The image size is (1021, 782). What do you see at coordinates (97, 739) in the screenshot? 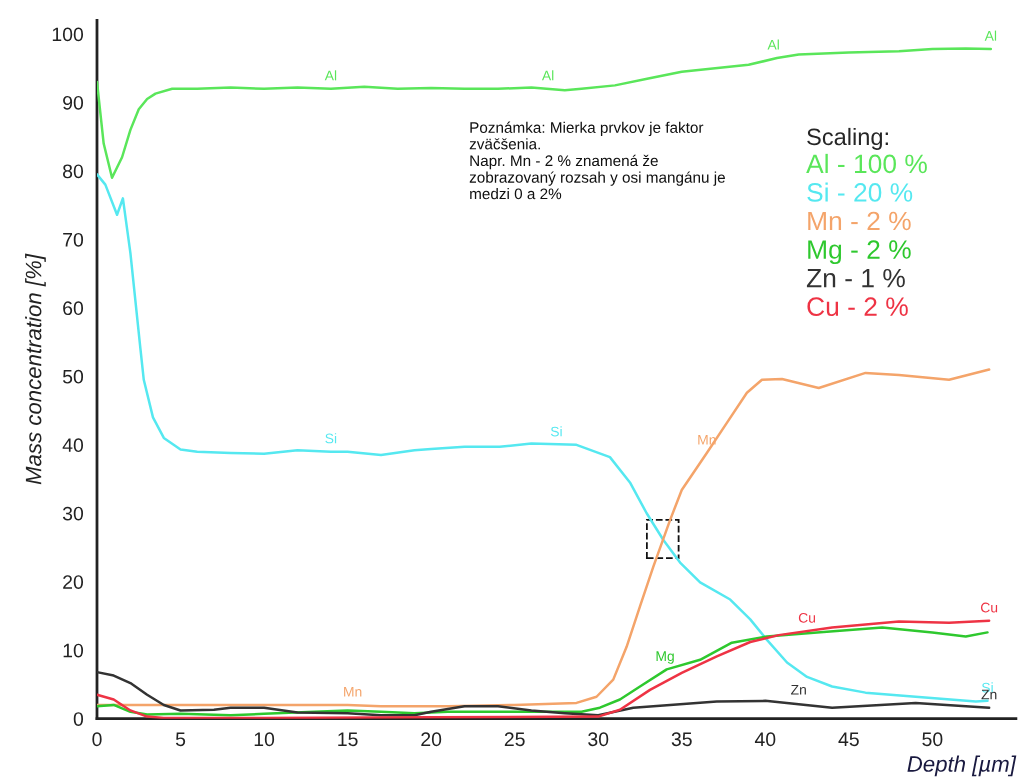
I see `x-tick-label: 0` at bounding box center [97, 739].